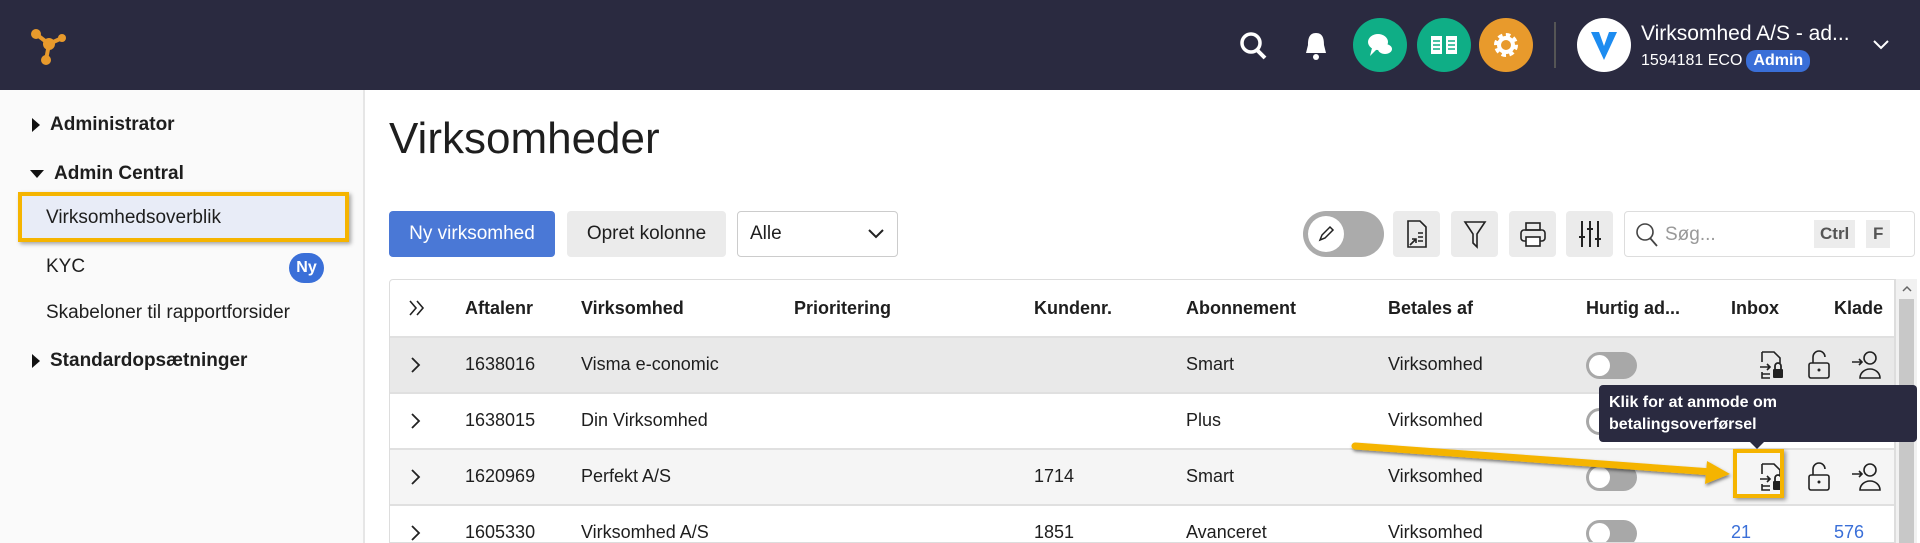  I want to click on cell-virksomhed: Virksomhed A/S, so click(645, 532).